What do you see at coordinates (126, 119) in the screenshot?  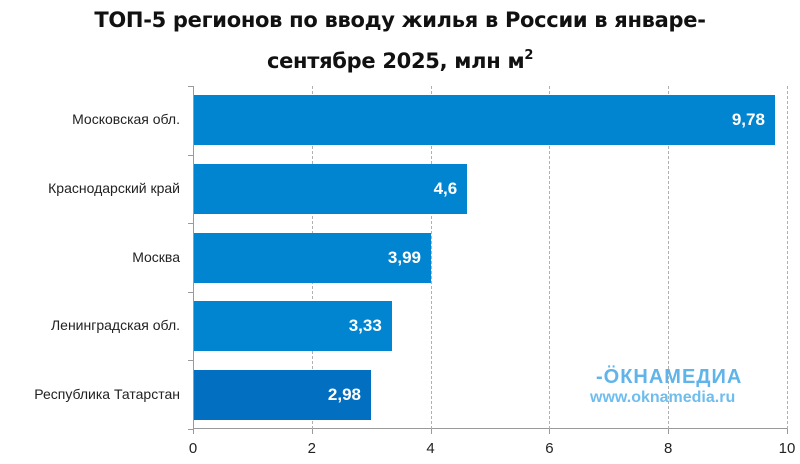 I see `category-label: Московская обл.` at bounding box center [126, 119].